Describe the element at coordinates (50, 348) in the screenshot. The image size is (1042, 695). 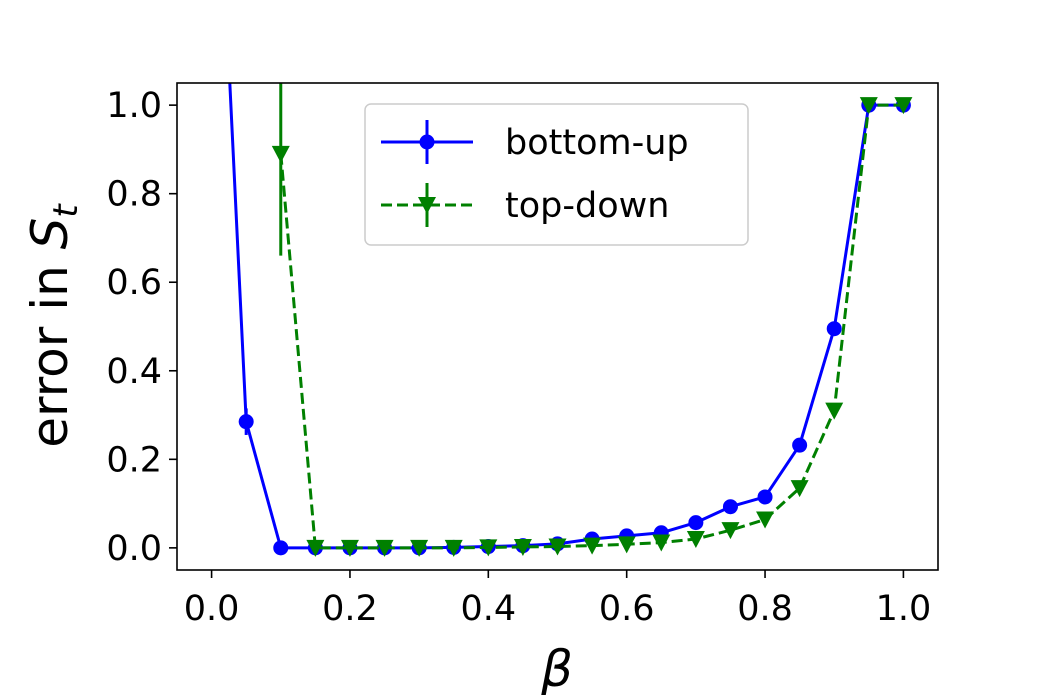
I see `y-axis-title-text: error in` at that location.